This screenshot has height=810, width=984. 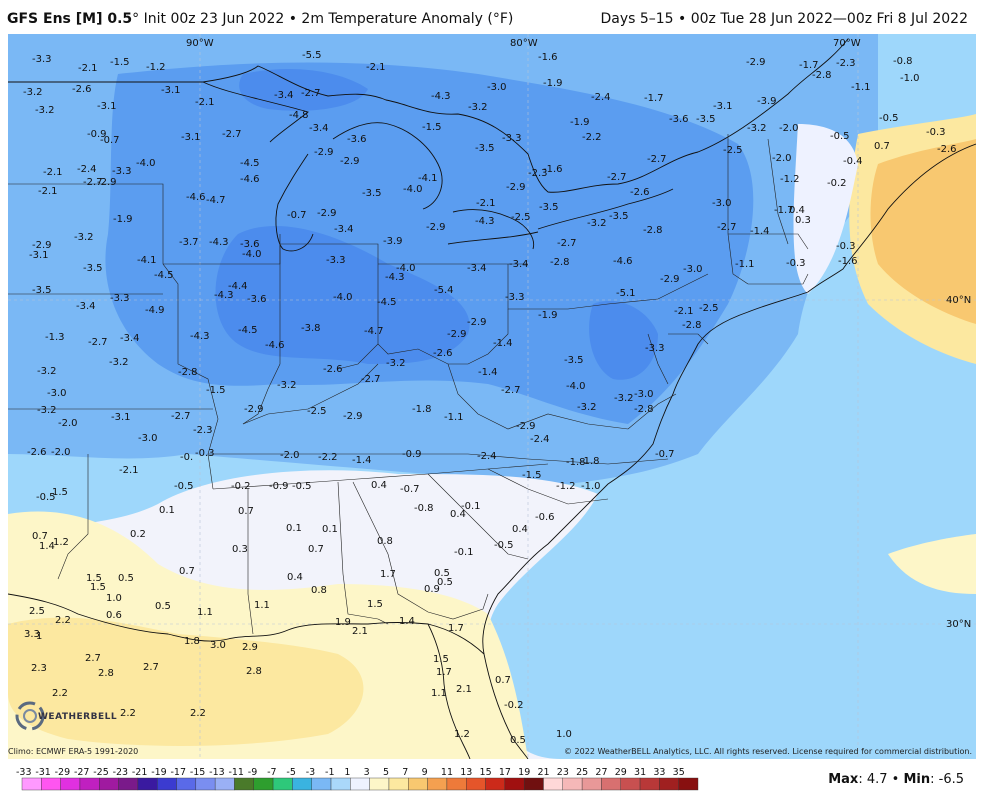 I want to click on anomaly-label: -0.3, so click(x=796, y=263).